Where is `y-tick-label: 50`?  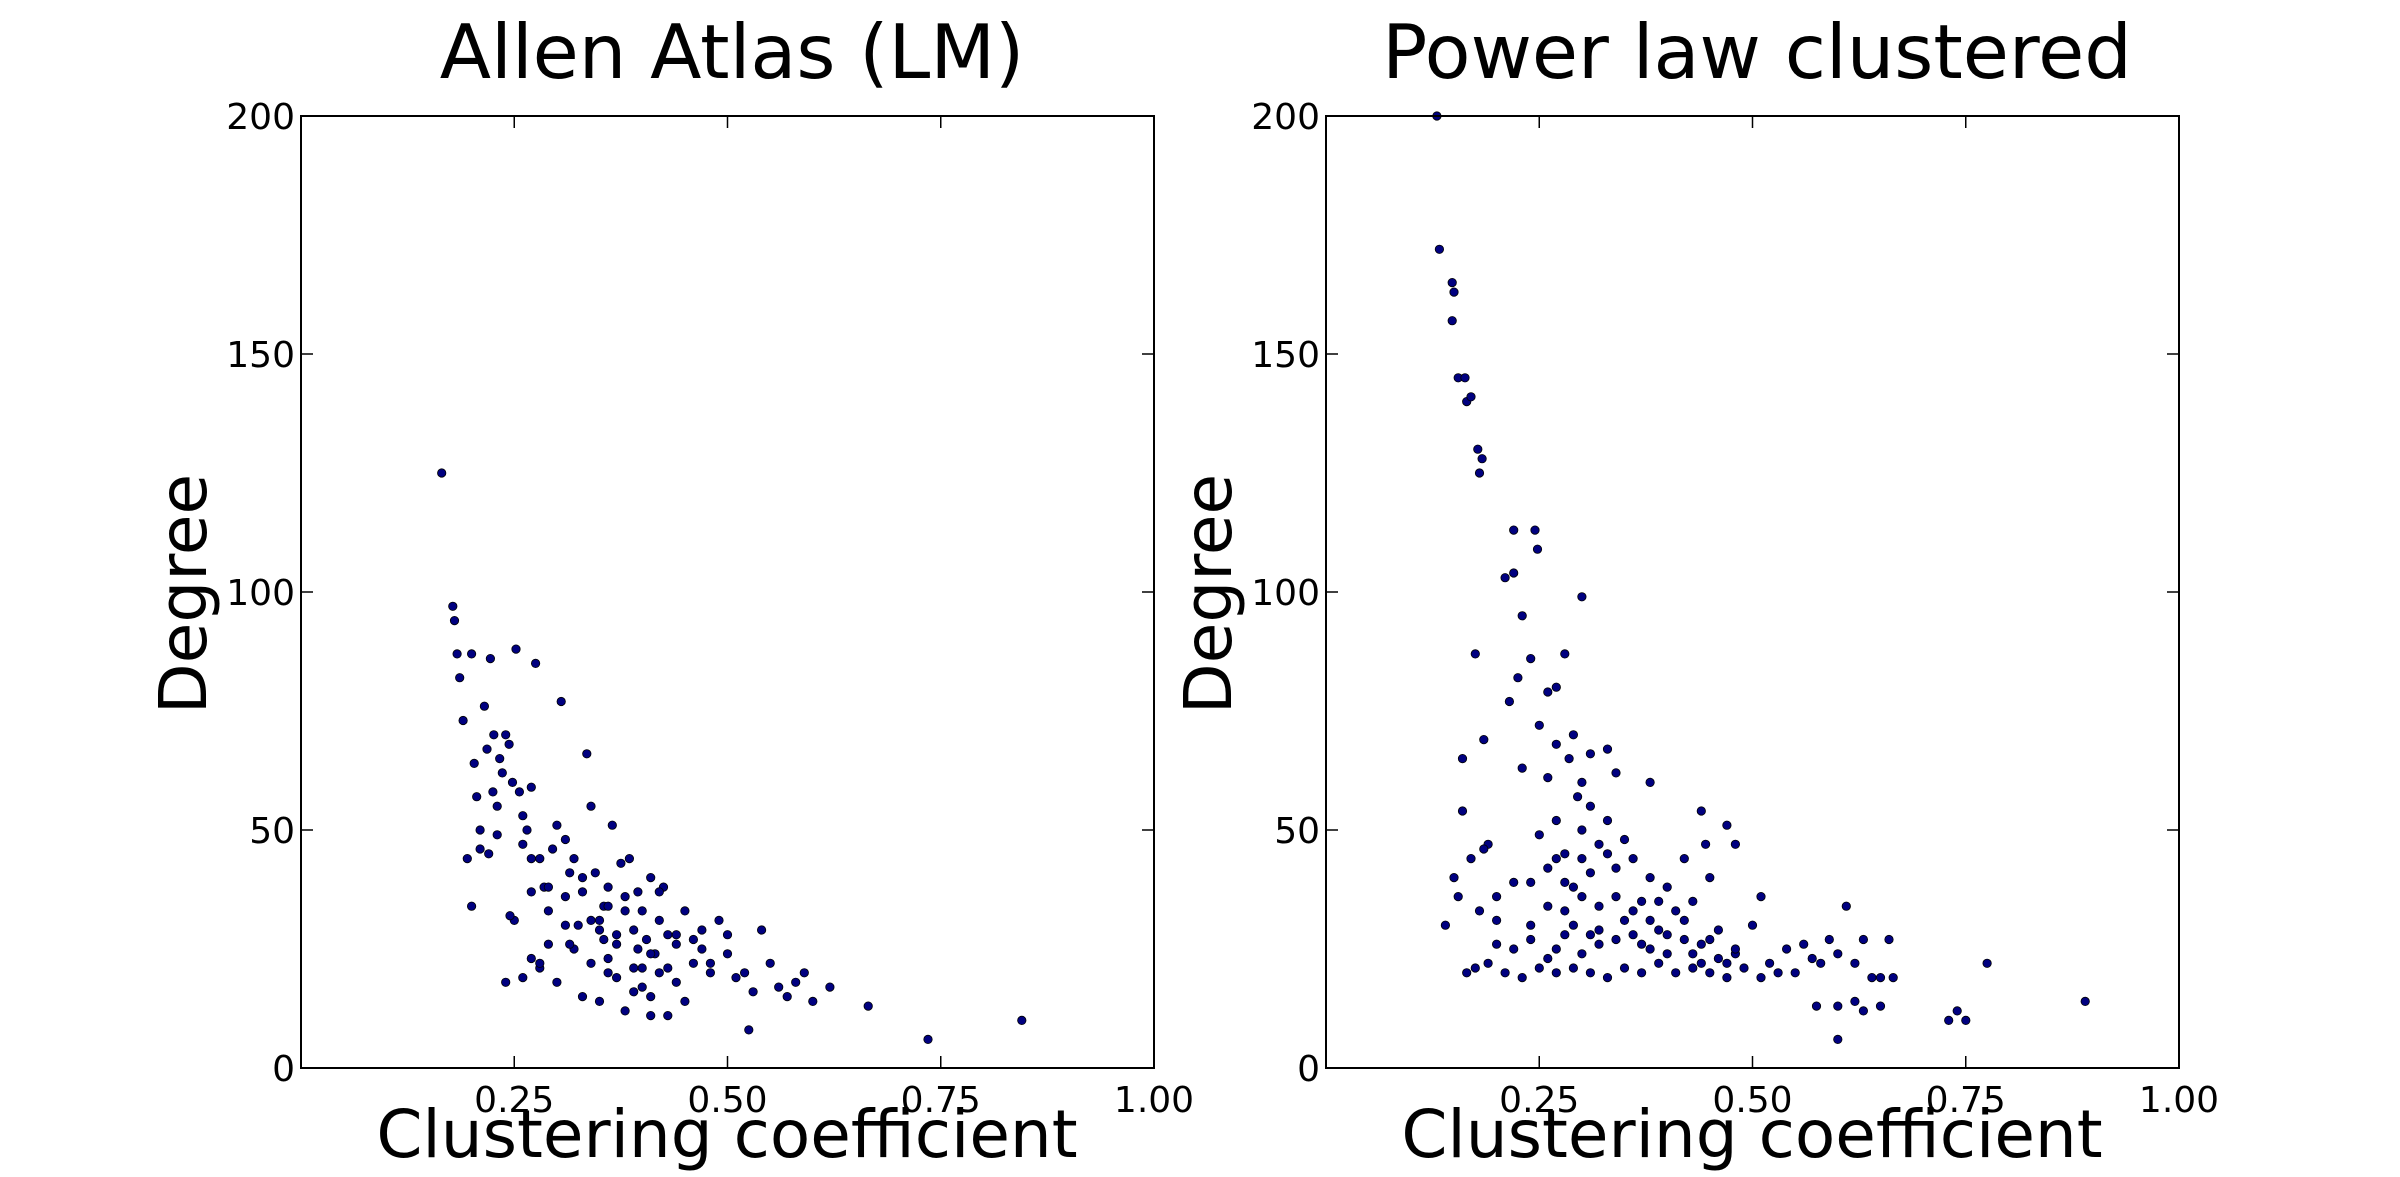
y-tick-label: 50 is located at coordinates (272, 831).